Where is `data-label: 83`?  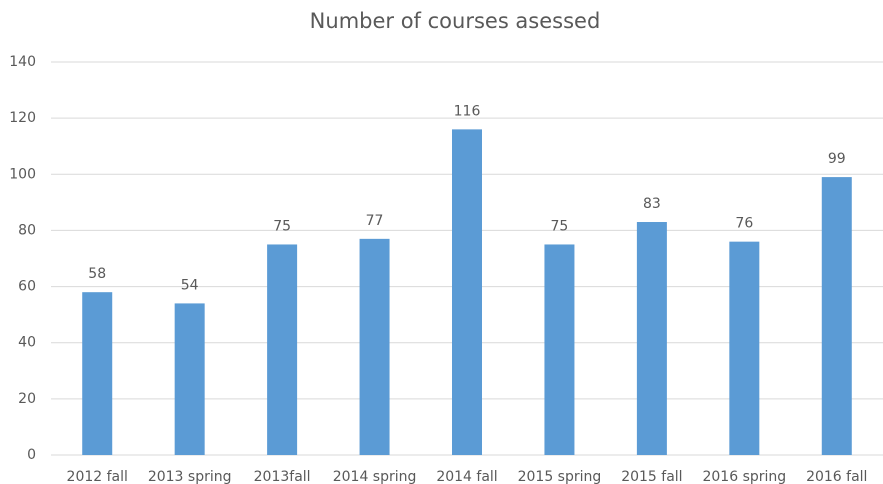
data-label: 83 is located at coordinates (652, 204).